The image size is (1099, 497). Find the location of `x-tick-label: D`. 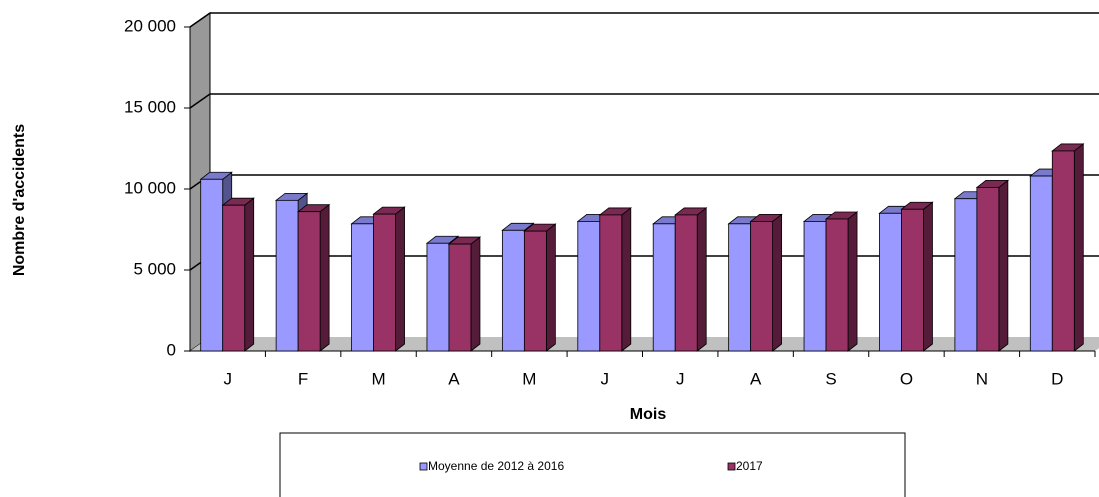

x-tick-label: D is located at coordinates (1057, 378).